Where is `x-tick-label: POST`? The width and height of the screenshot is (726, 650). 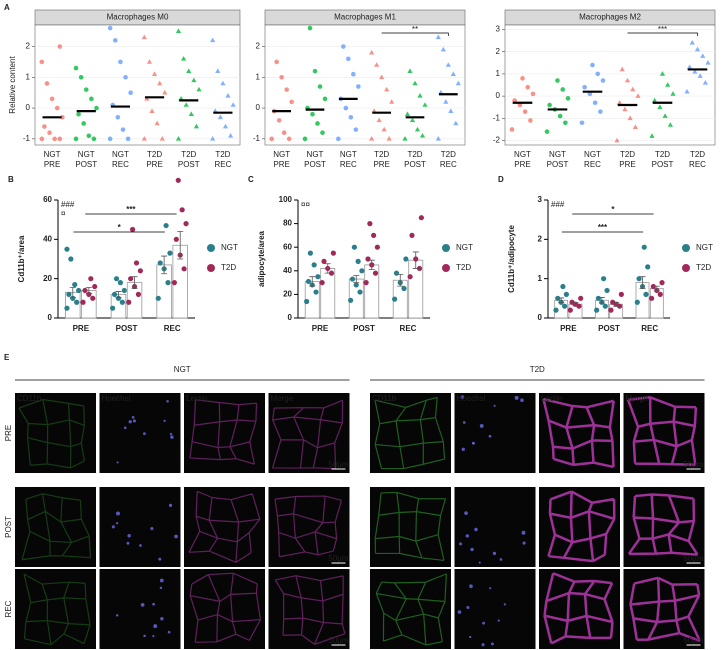 x-tick-label: POST is located at coordinates (364, 328).